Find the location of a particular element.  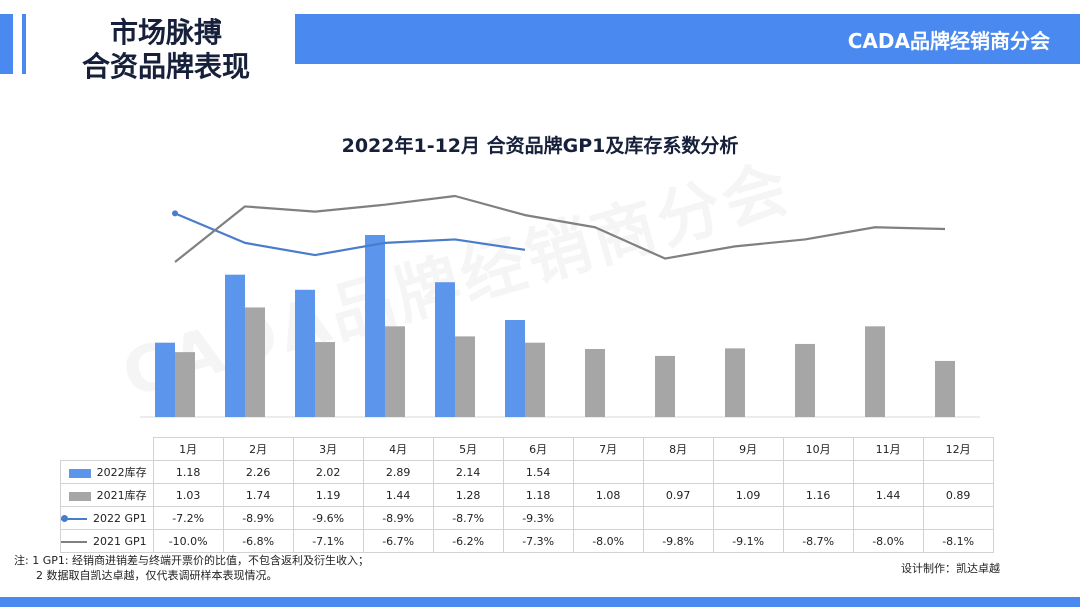

page-title-line2: 合资品牌表现 is located at coordinates (165, 66).